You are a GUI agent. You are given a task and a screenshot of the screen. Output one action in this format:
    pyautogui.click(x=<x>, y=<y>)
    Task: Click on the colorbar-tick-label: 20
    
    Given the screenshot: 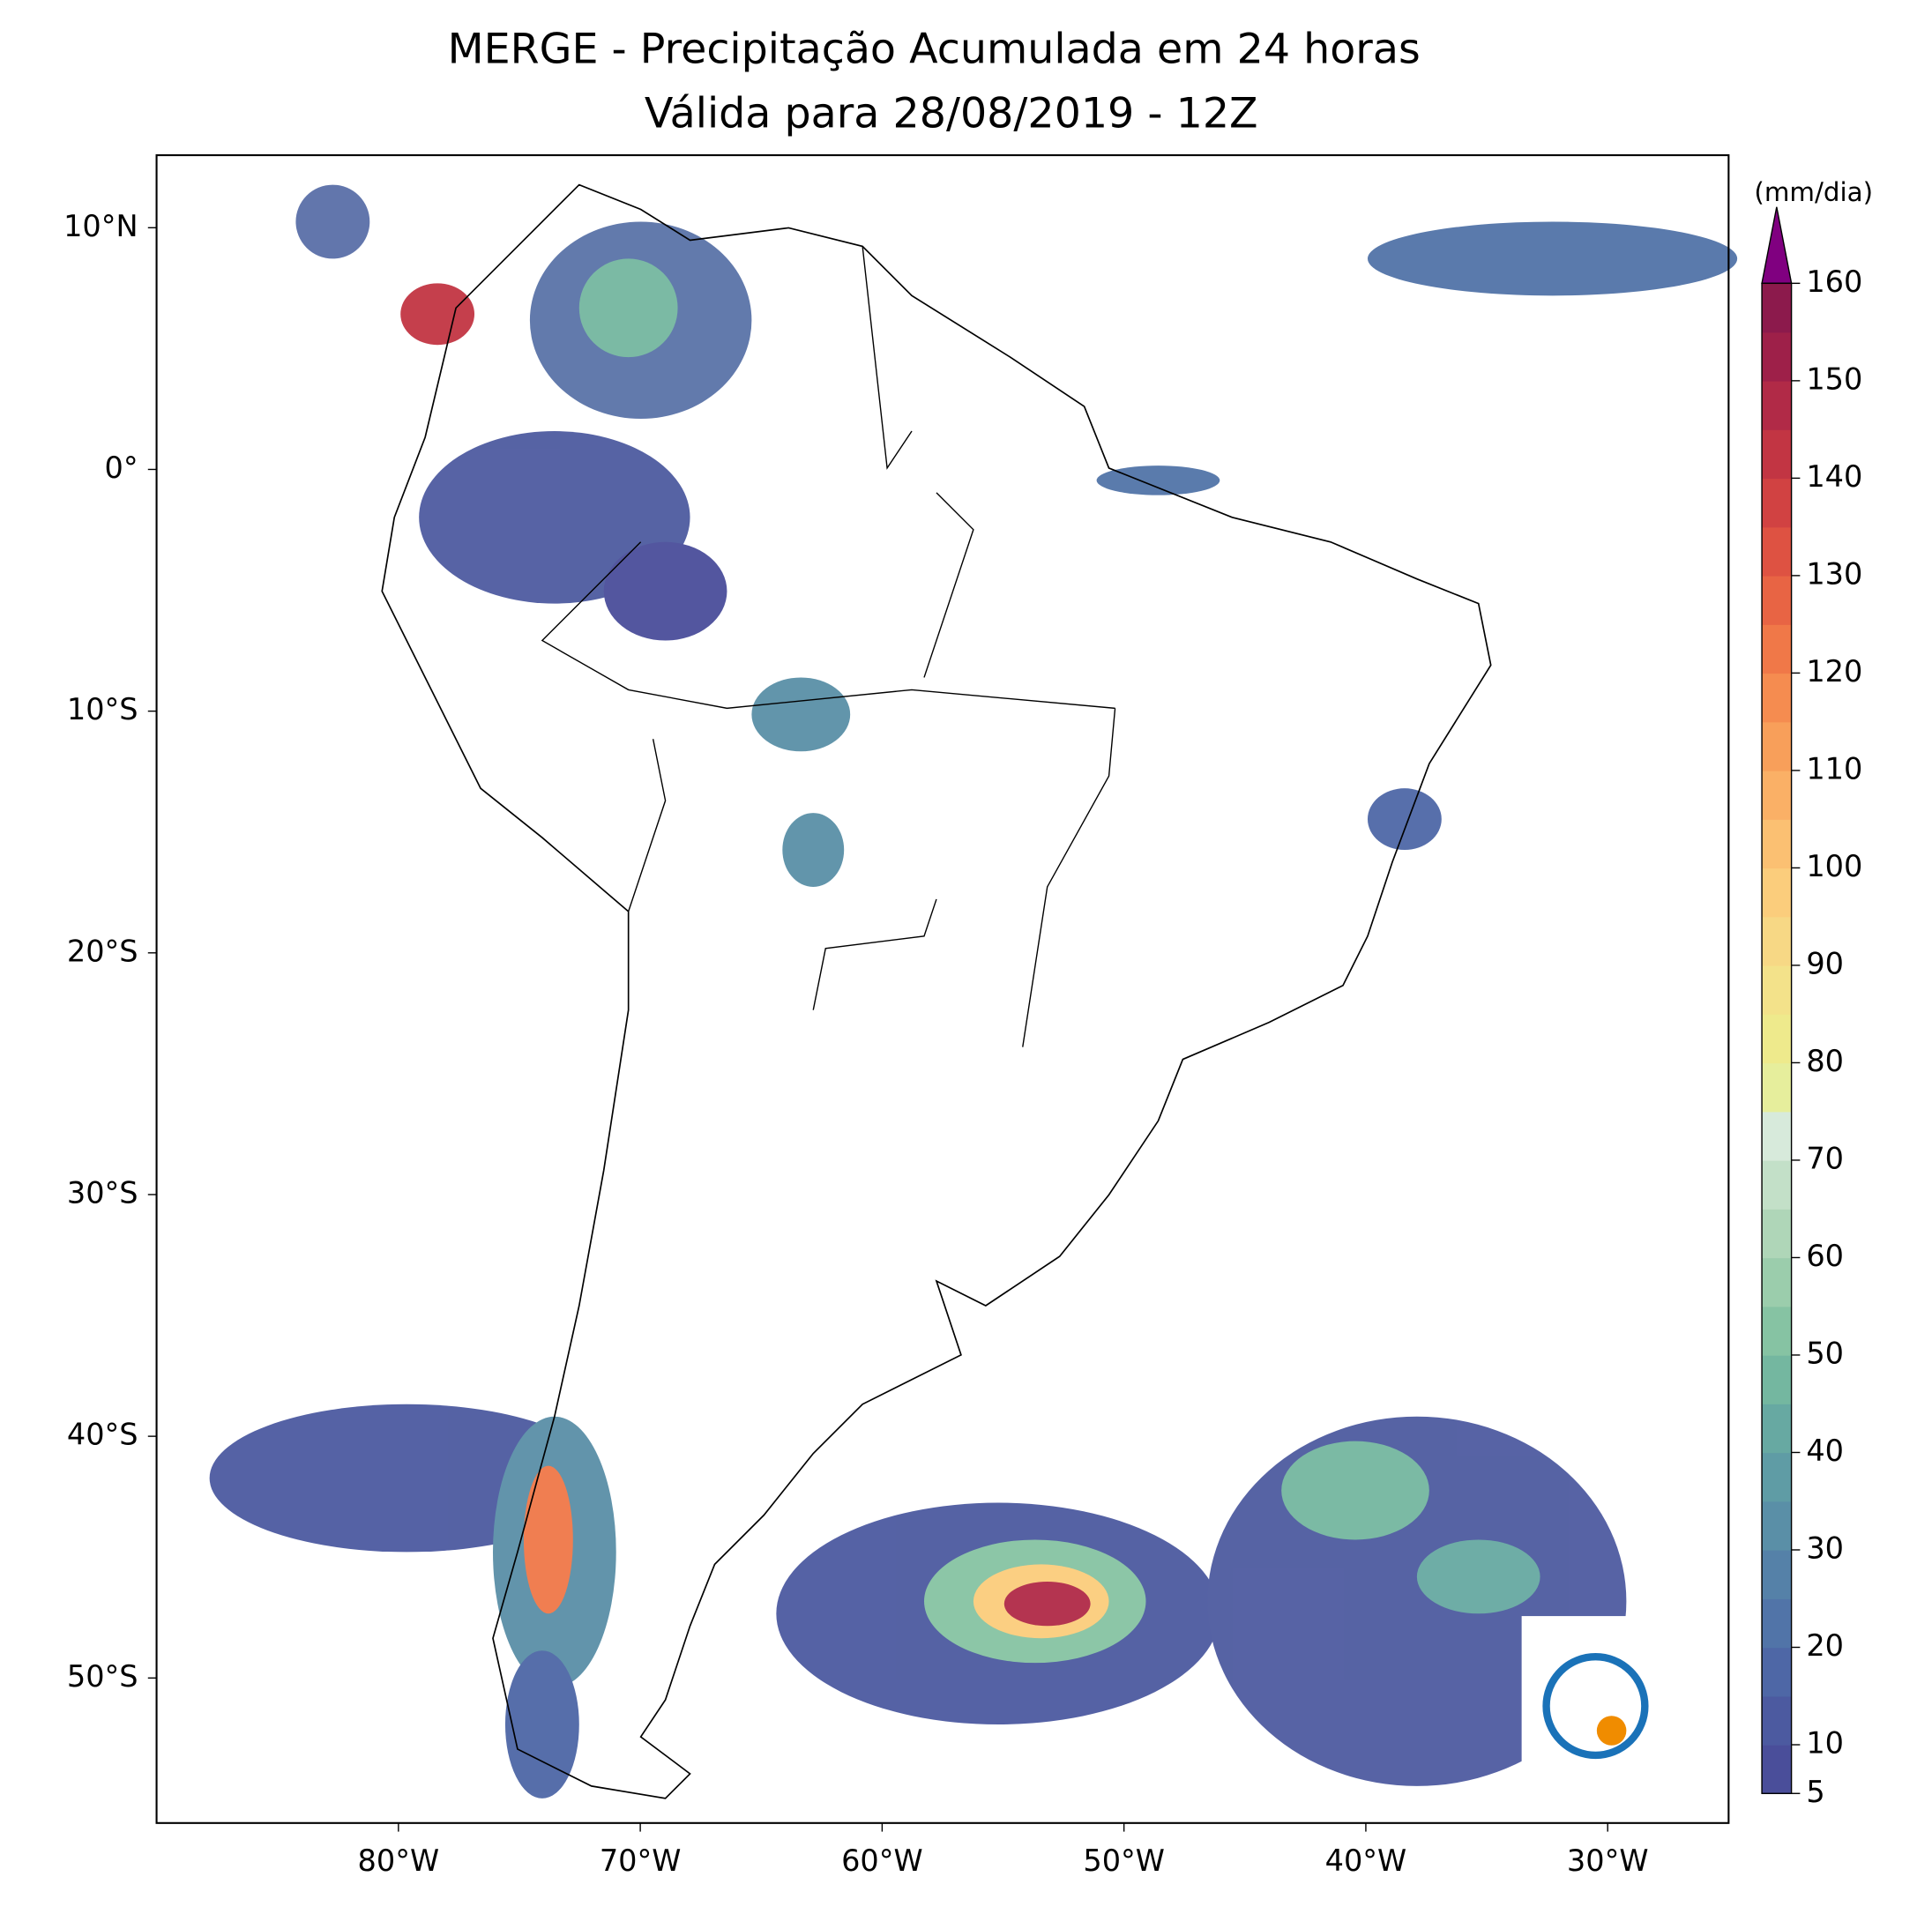 What is the action you would take?
    pyautogui.click(x=1825, y=1645)
    